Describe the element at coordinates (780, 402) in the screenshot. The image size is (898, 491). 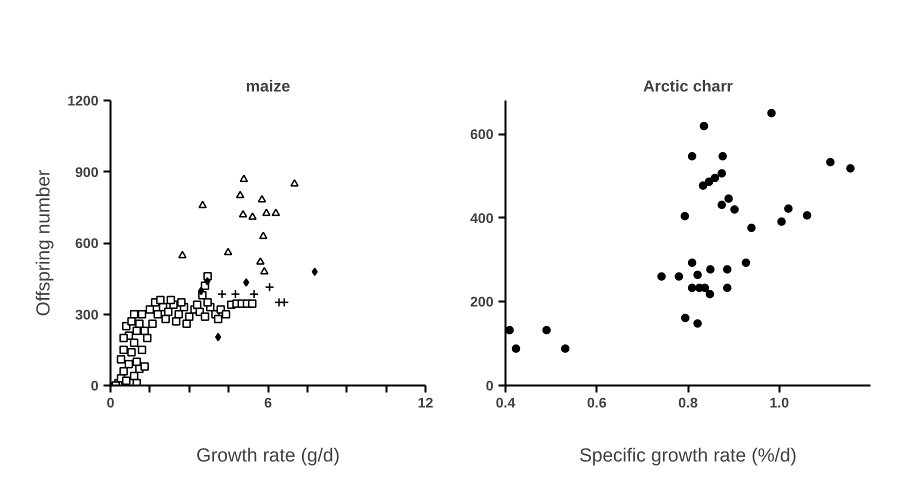
I see `x-tick-label: 1.0` at that location.